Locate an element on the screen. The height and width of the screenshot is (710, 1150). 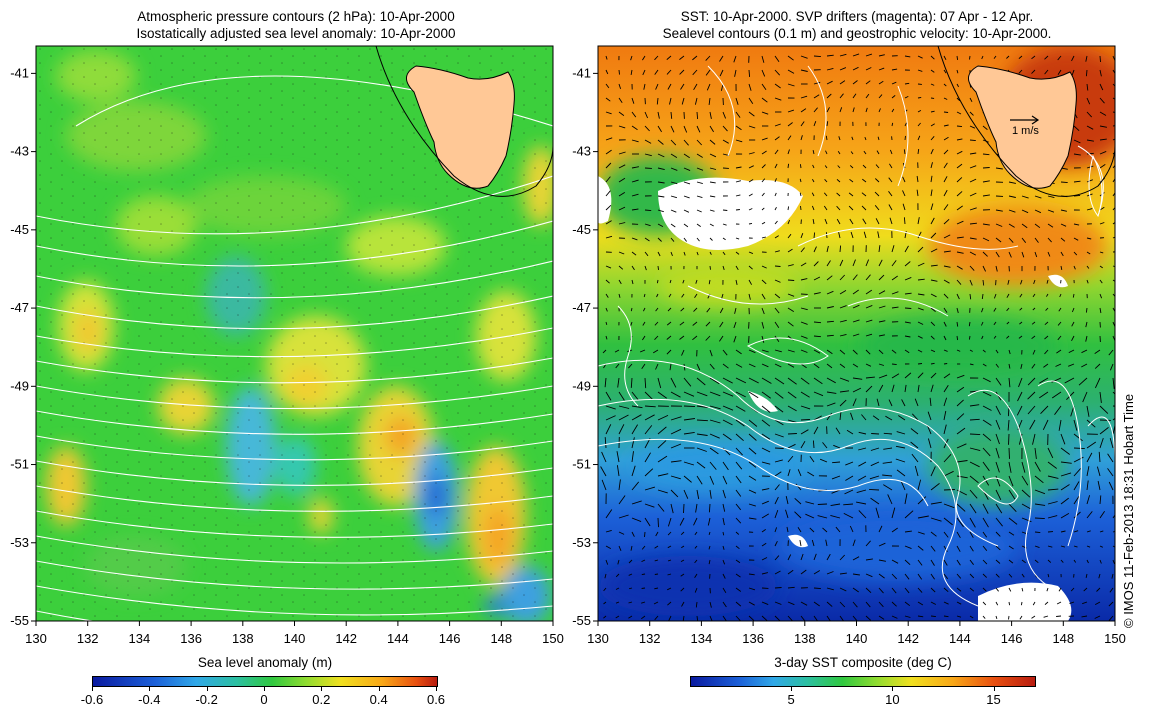
colorbar-tick-label: 0.4 is located at coordinates (378, 699).